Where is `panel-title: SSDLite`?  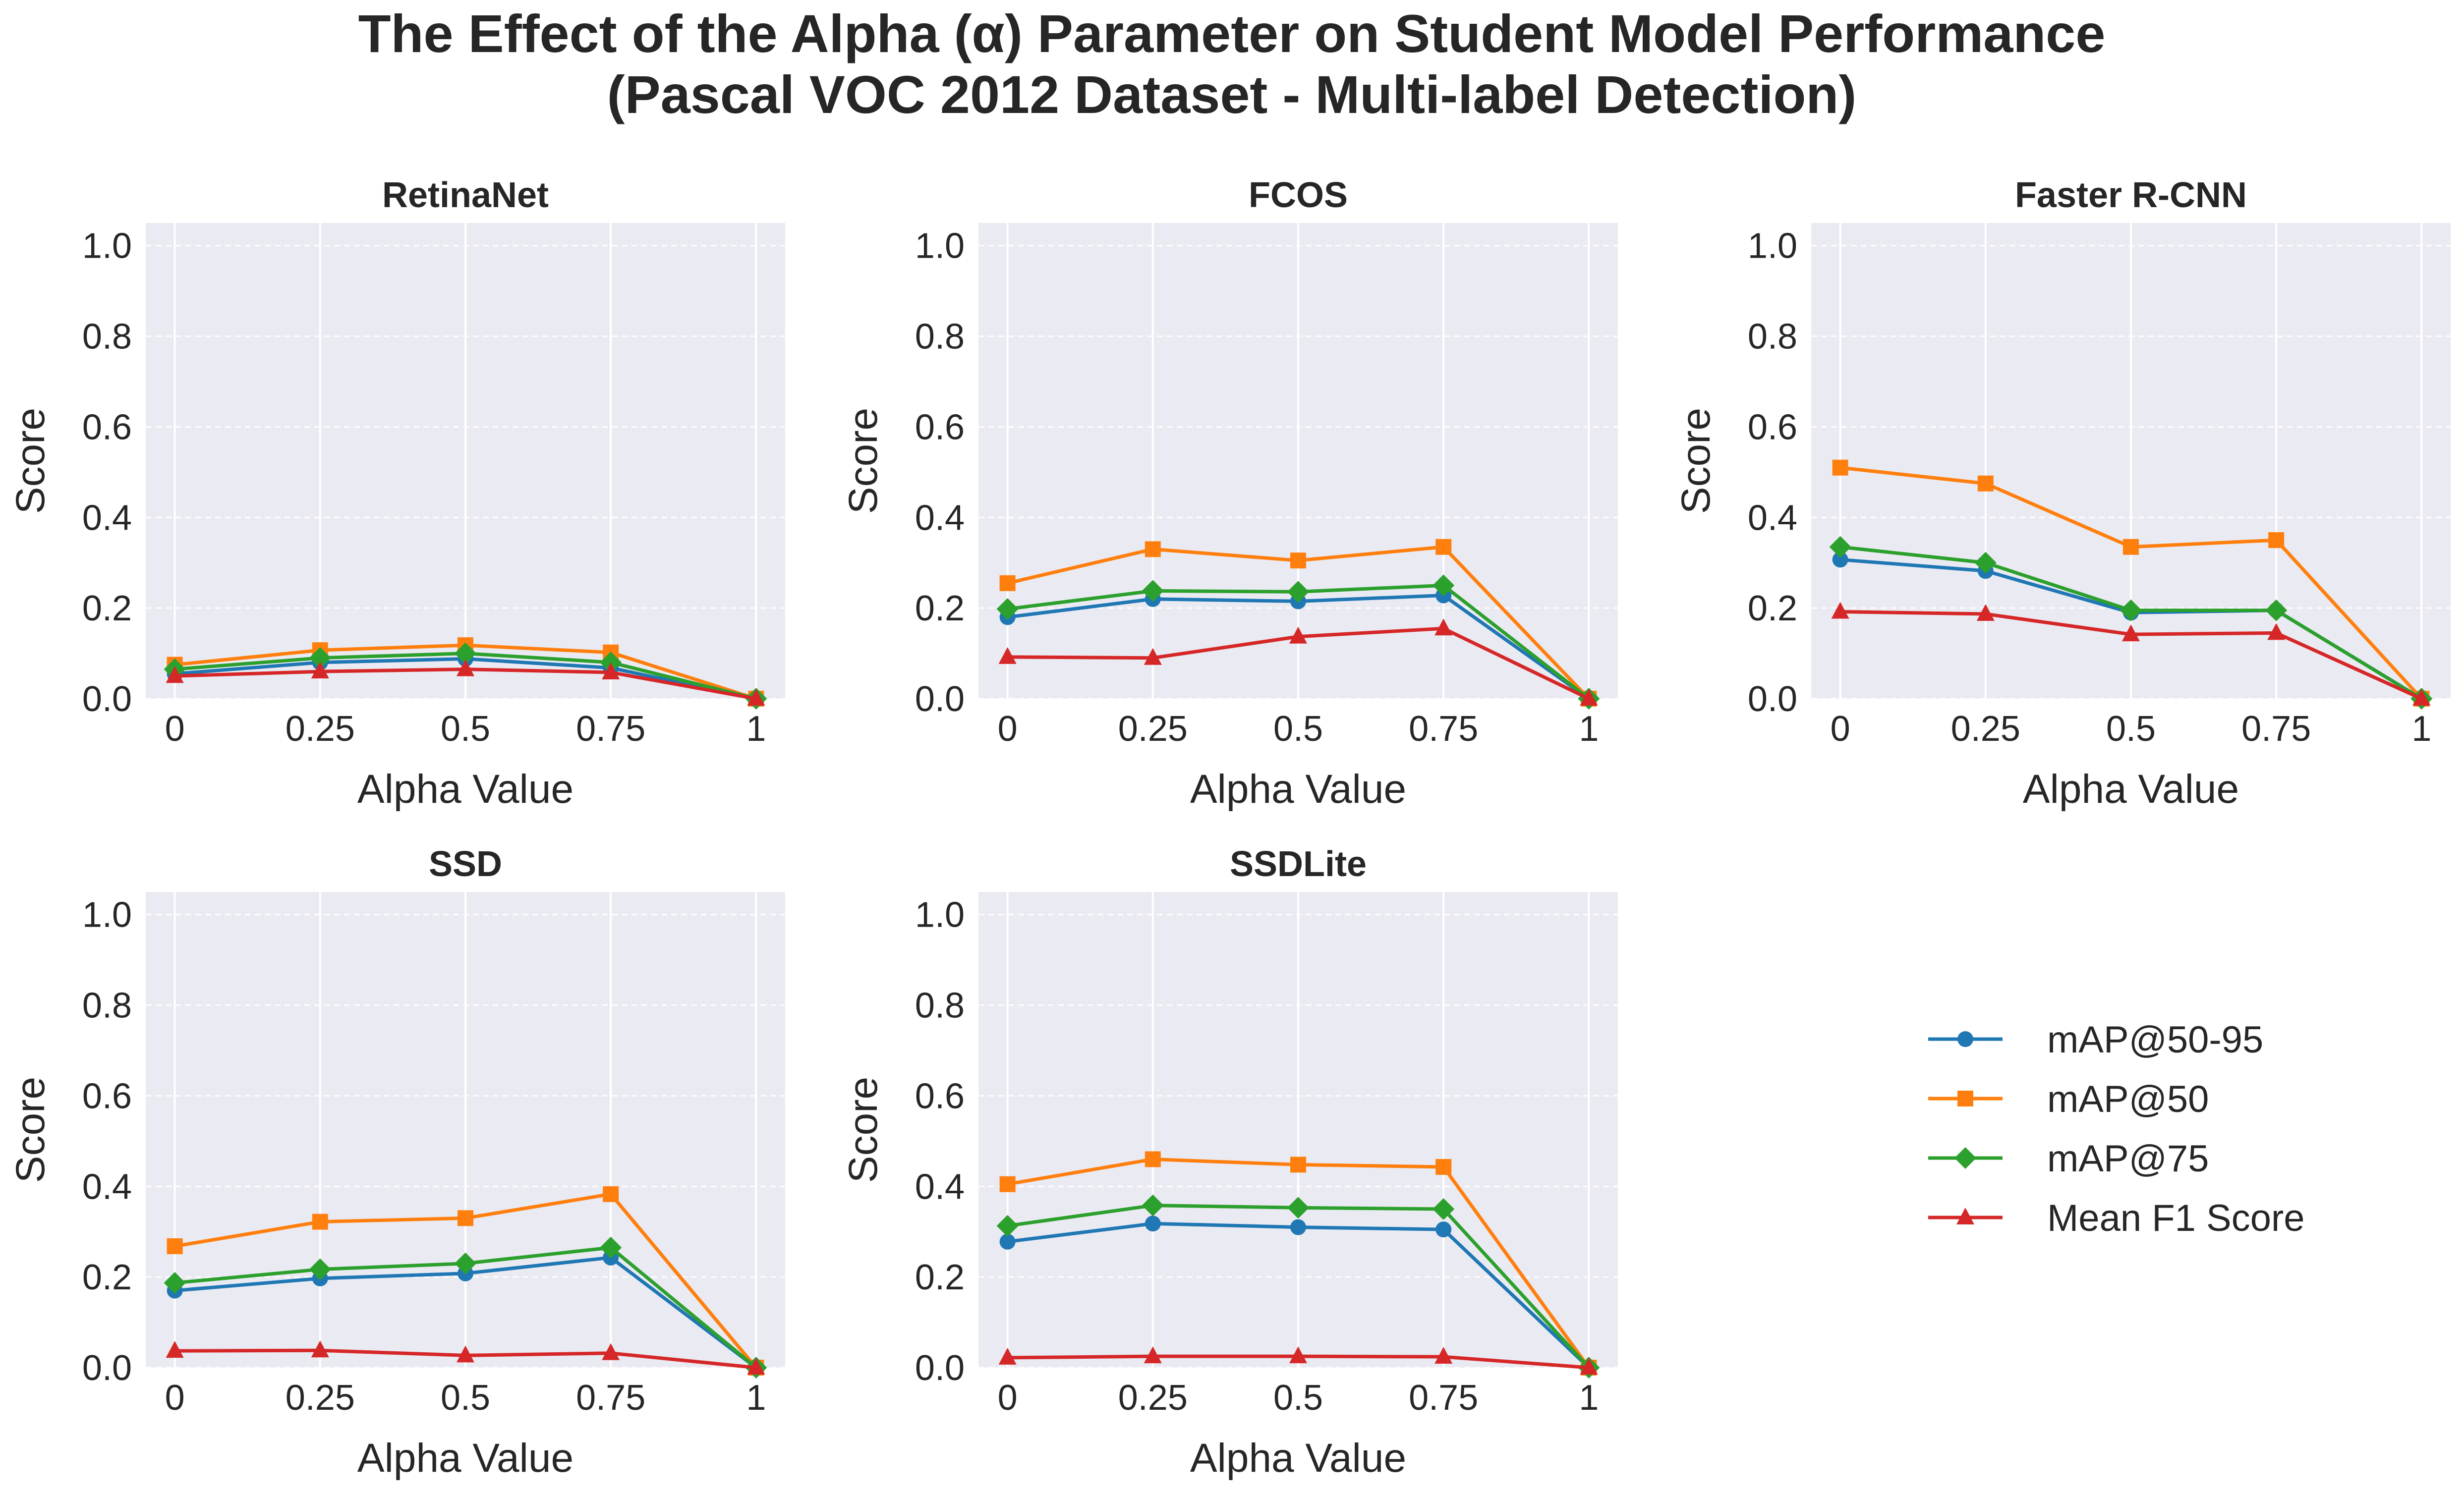
panel-title: SSDLite is located at coordinates (1298, 864).